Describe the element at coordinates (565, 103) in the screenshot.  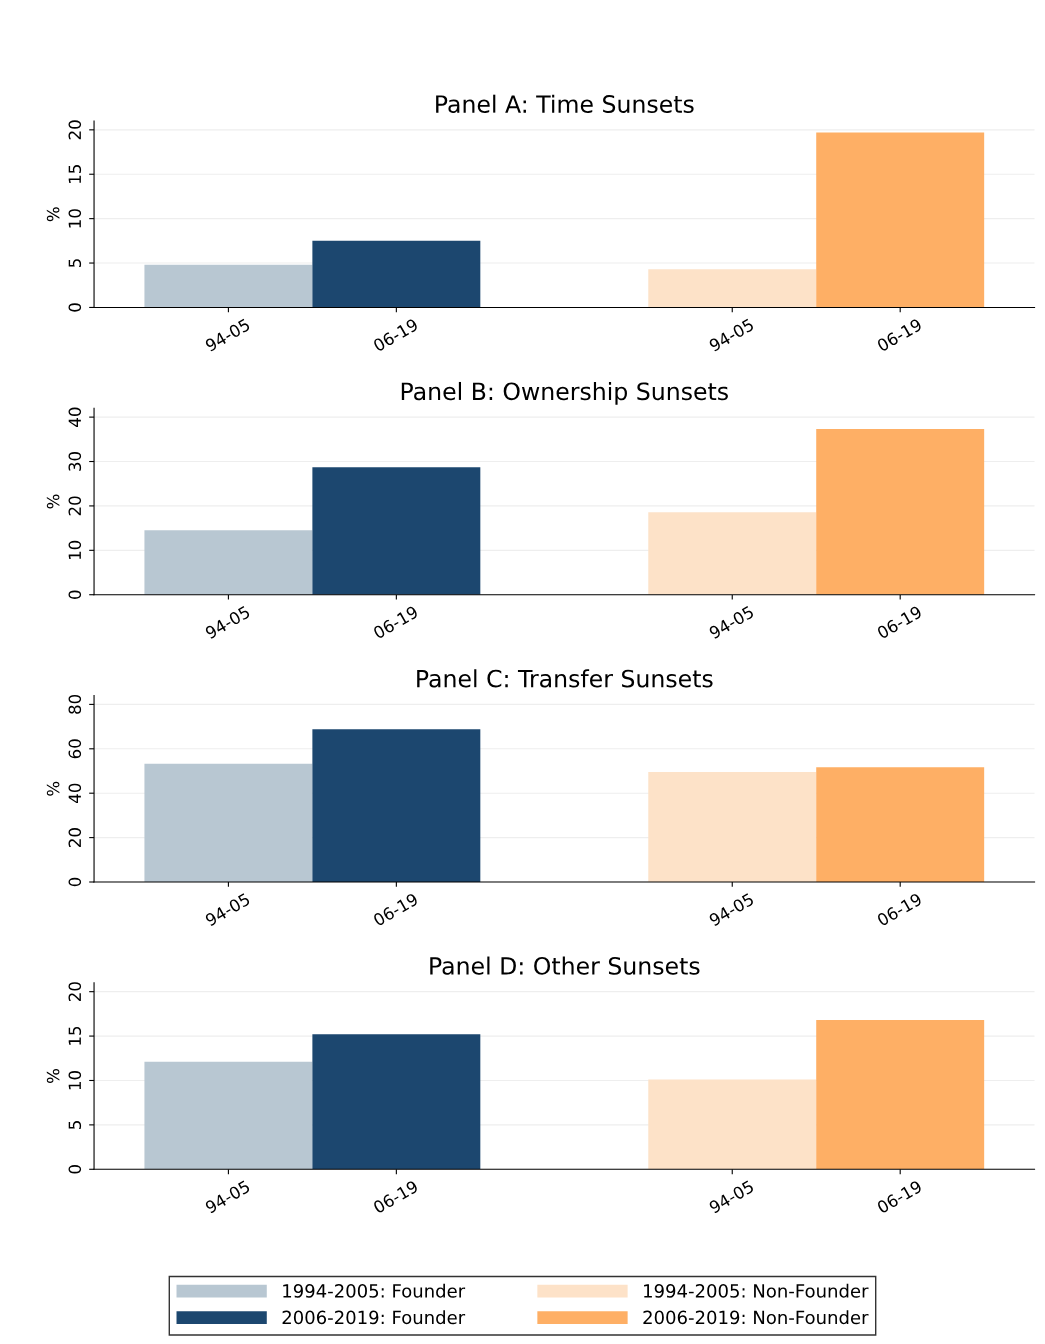
I see `chart-title: Panel A: Time Sunsets` at that location.